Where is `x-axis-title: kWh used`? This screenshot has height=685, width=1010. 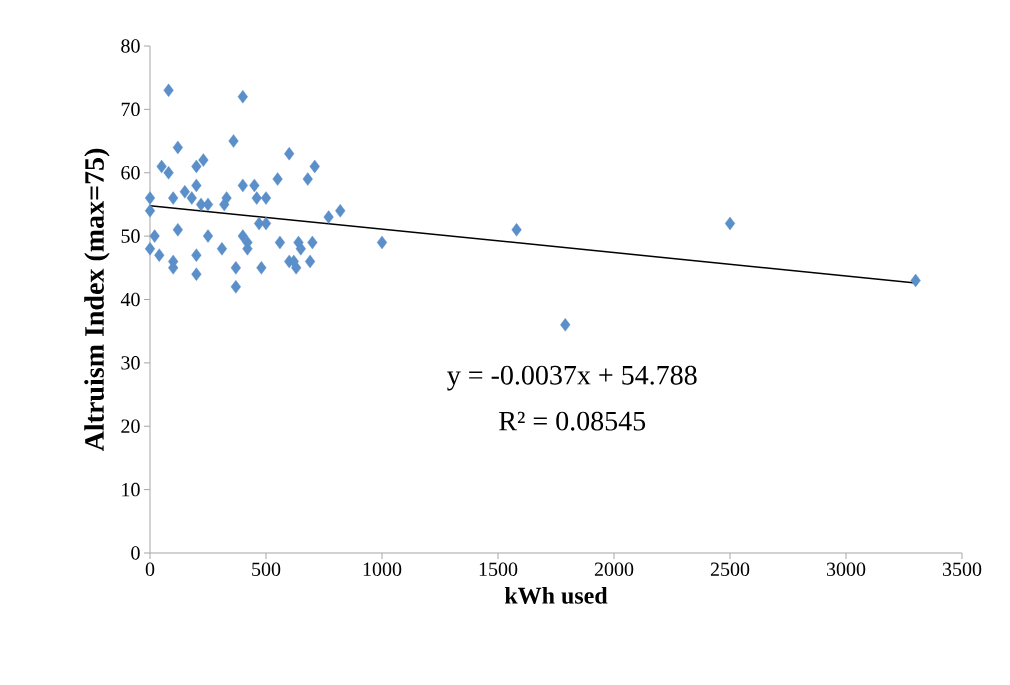 x-axis-title: kWh used is located at coordinates (556, 595).